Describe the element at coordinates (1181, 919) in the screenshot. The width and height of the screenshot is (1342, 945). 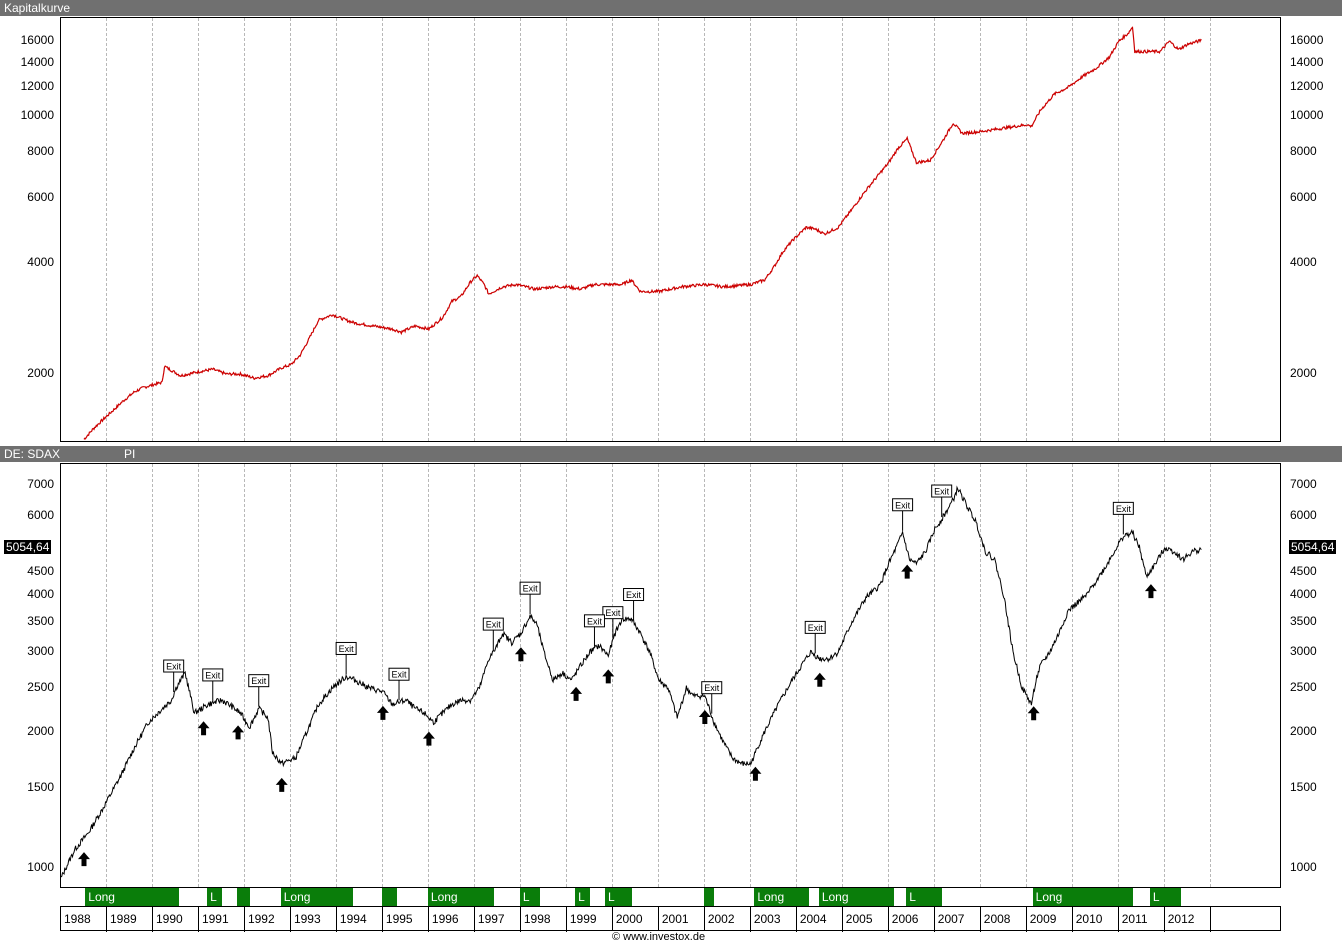
I see `year-label: 2012` at that location.